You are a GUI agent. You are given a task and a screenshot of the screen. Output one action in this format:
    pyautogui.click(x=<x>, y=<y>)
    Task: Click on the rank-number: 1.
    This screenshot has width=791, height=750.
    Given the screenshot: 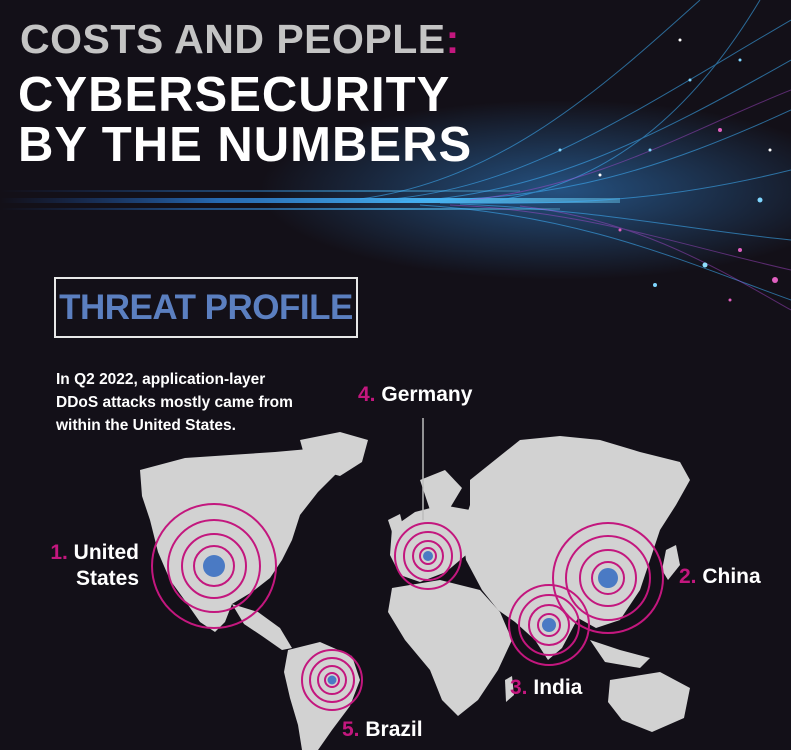 What is the action you would take?
    pyautogui.click(x=59, y=552)
    